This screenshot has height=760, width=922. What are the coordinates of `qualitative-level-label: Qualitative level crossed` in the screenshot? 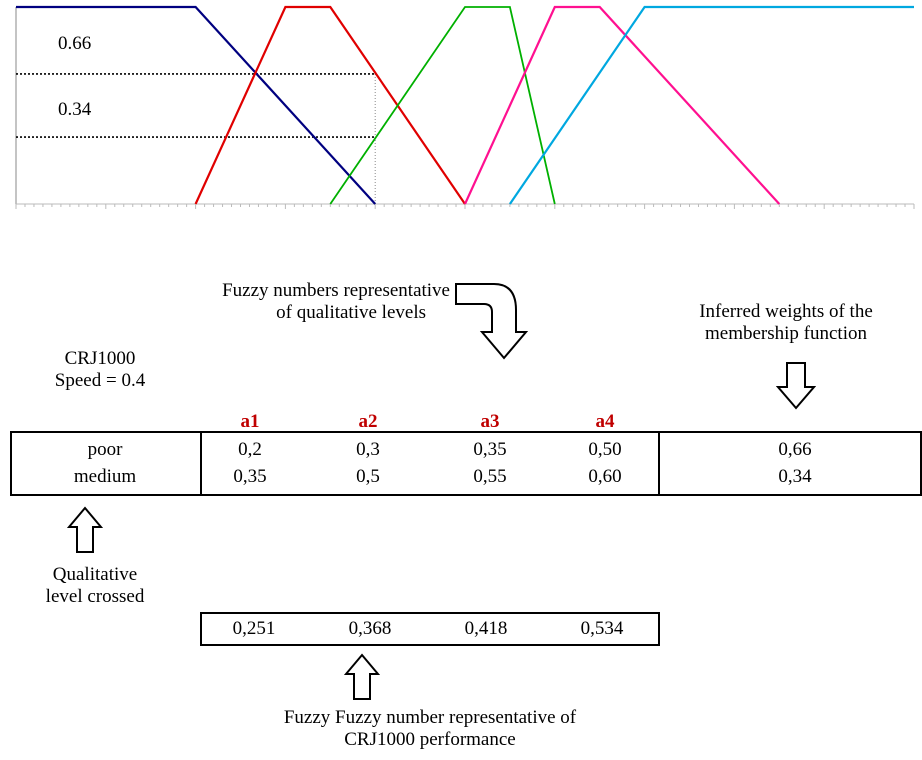 It's located at (95, 585).